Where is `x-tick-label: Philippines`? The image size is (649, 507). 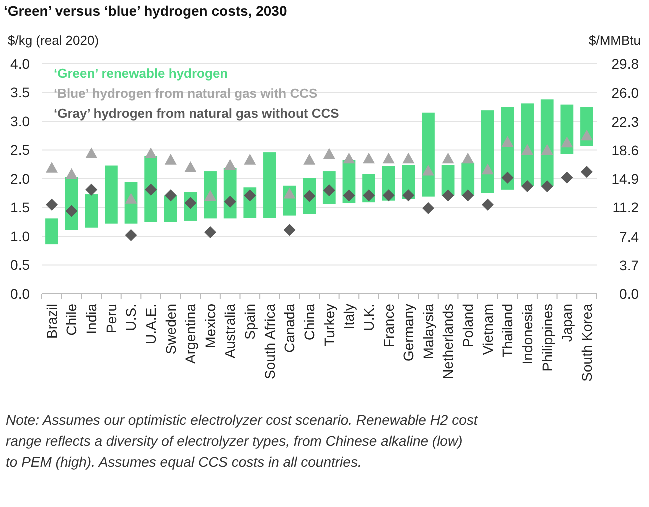 x-tick-label: Philippines is located at coordinates (547, 338).